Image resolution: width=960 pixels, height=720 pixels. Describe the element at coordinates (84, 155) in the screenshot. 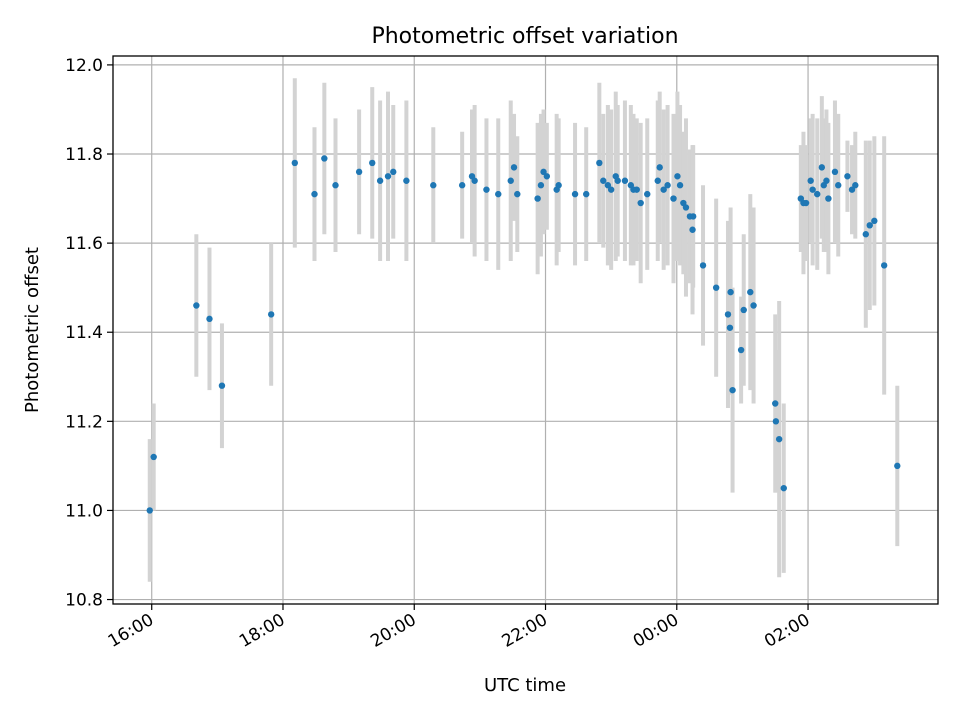

I see `y-tick-label: 11.8` at that location.